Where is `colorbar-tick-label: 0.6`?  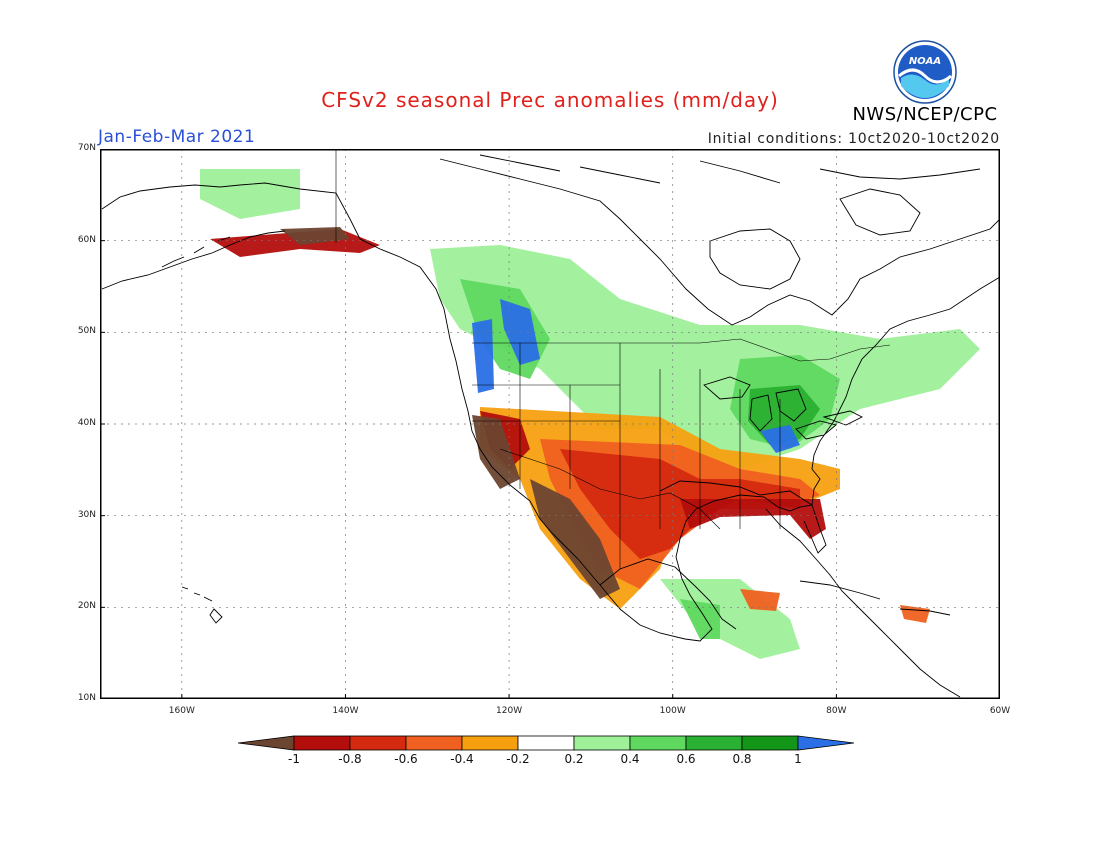 colorbar-tick-label: 0.6 is located at coordinates (686, 759).